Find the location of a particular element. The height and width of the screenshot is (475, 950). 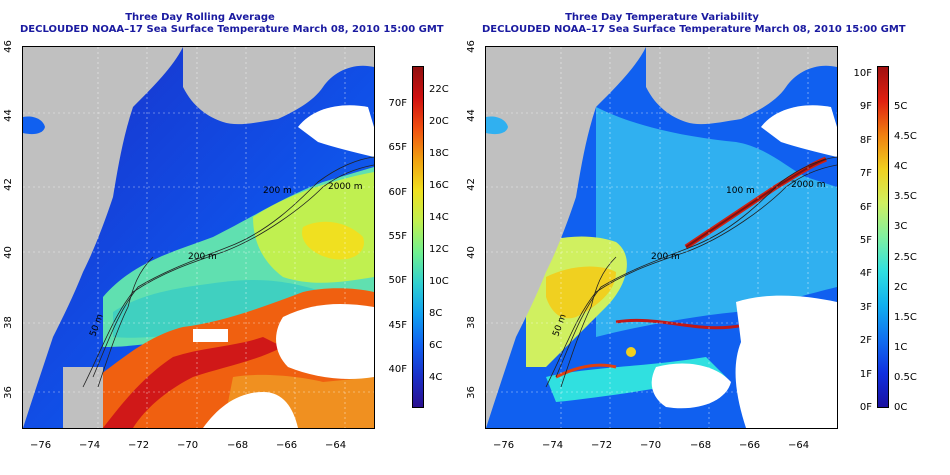

cloud-mask is located at coordinates (786, 361).